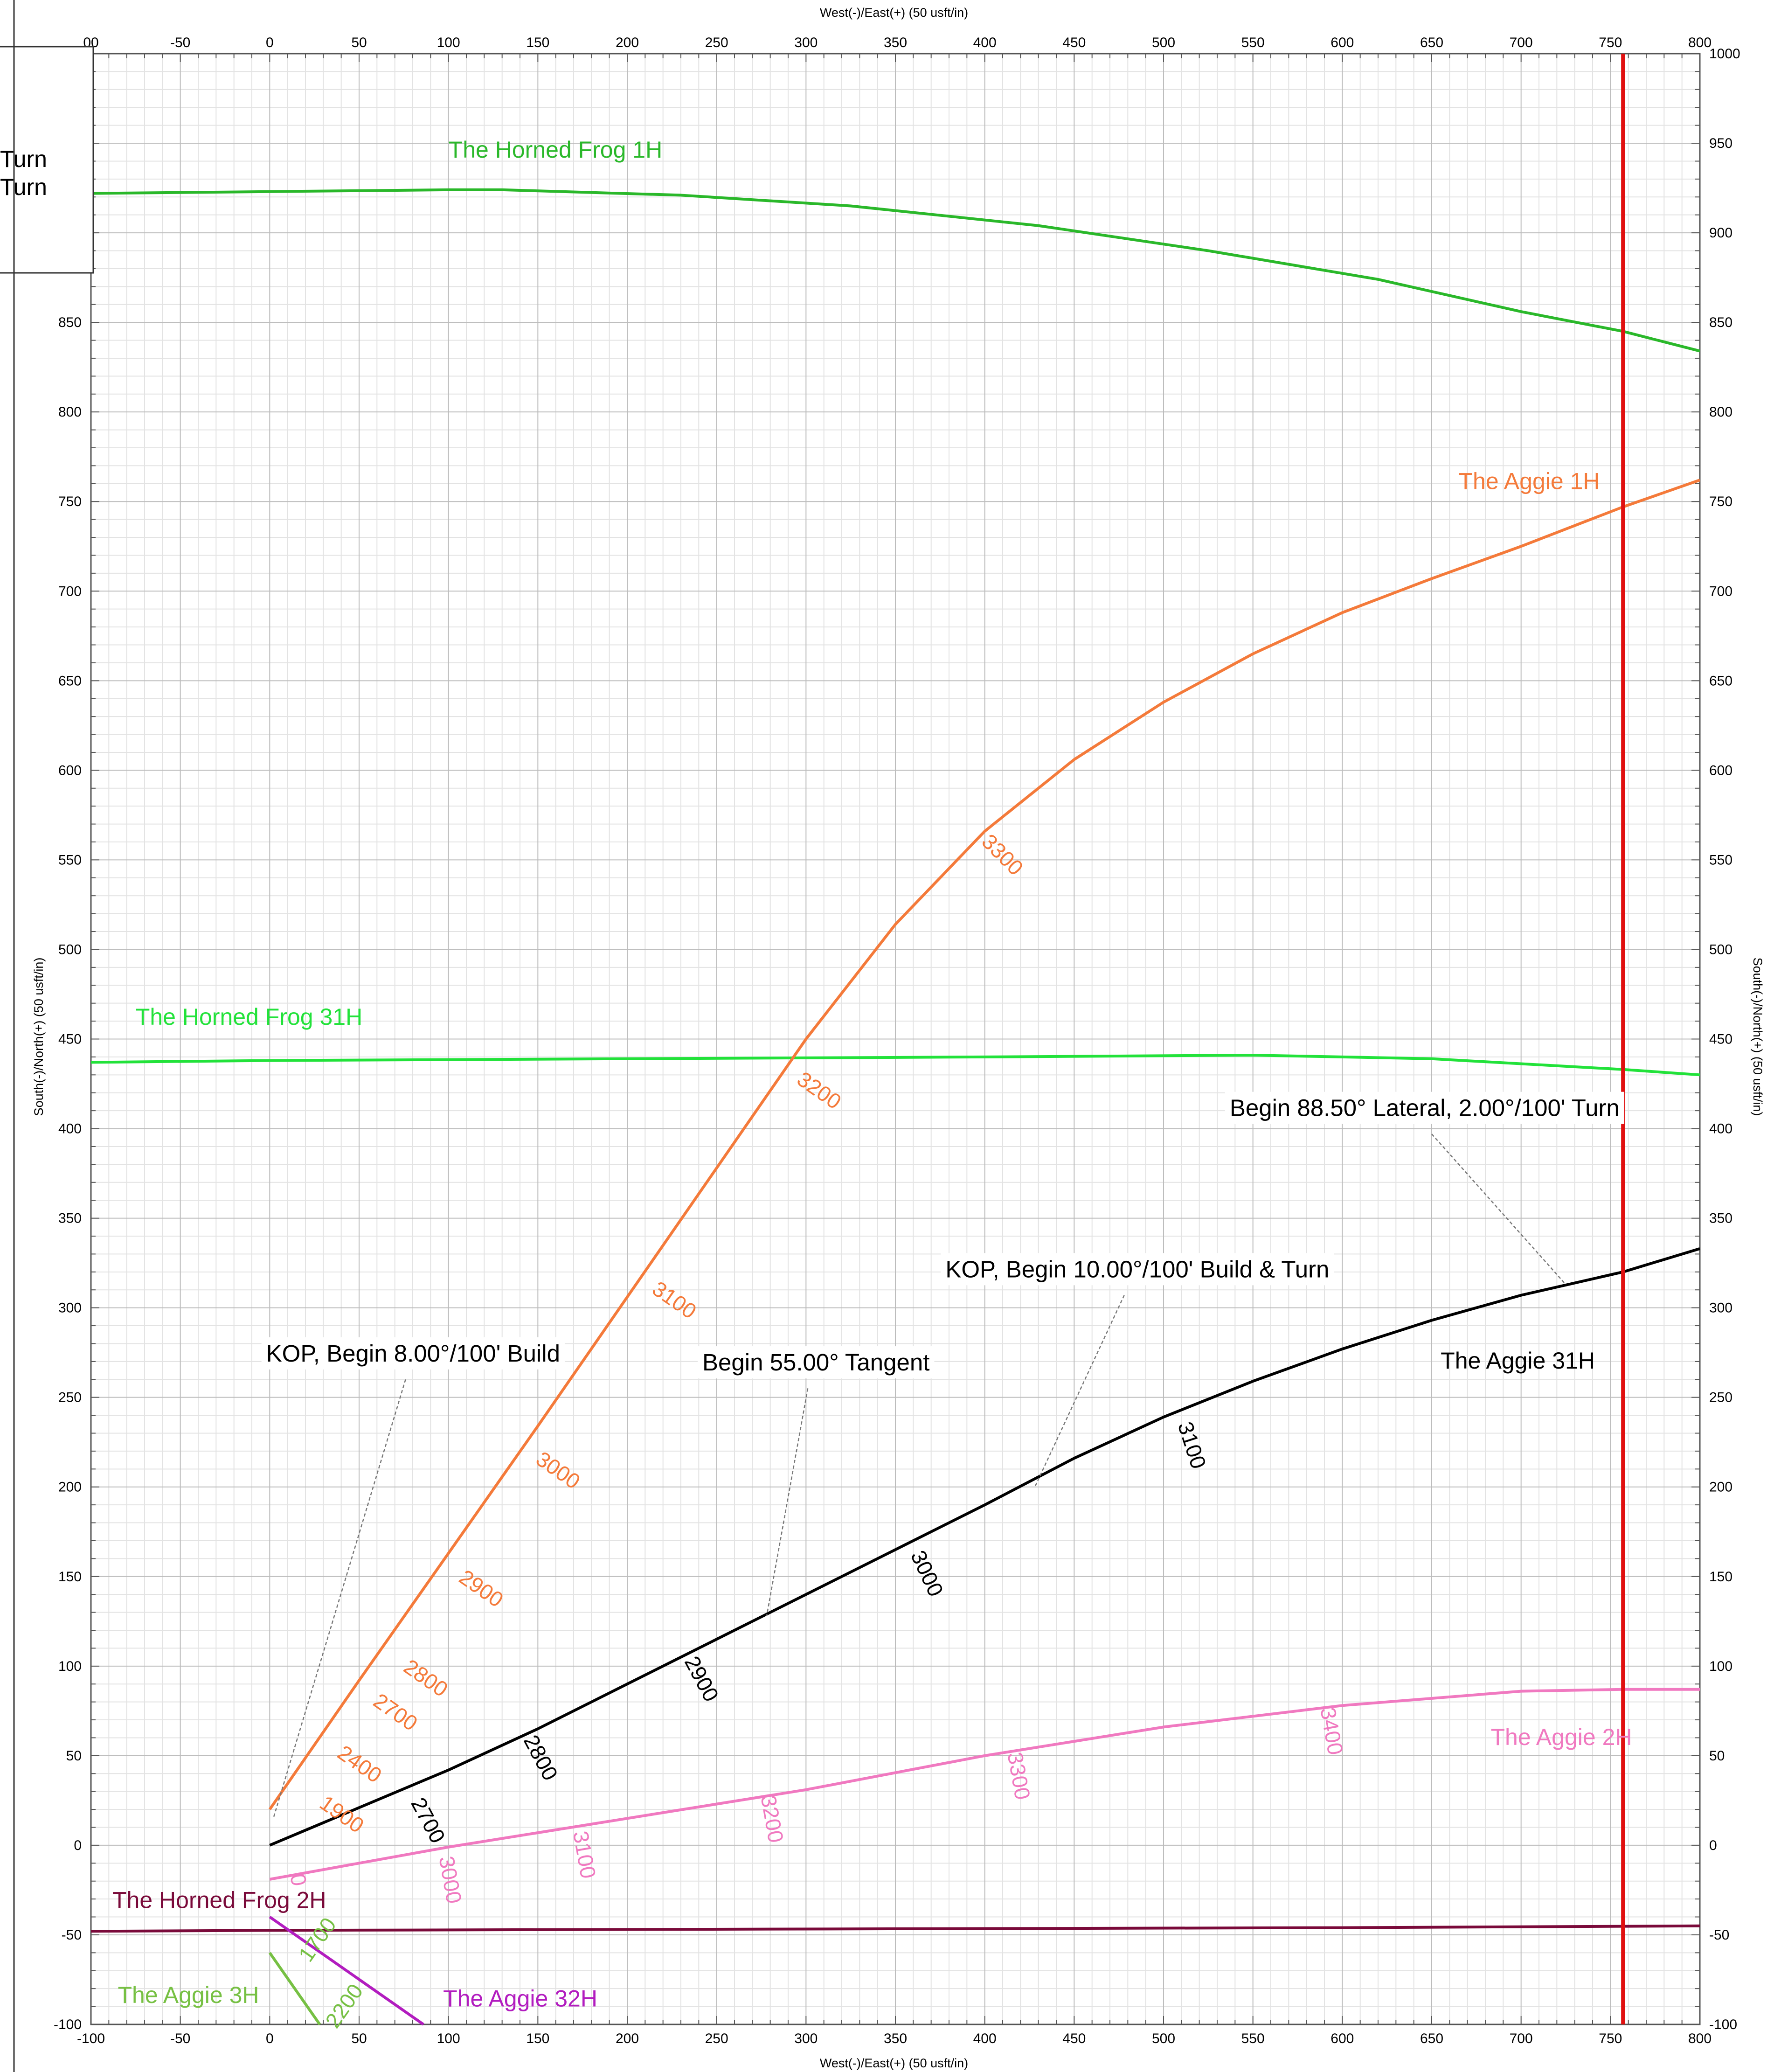 This screenshot has height=2072, width=1774. I want to click on y-tick-label-right: 650, so click(1720, 680).